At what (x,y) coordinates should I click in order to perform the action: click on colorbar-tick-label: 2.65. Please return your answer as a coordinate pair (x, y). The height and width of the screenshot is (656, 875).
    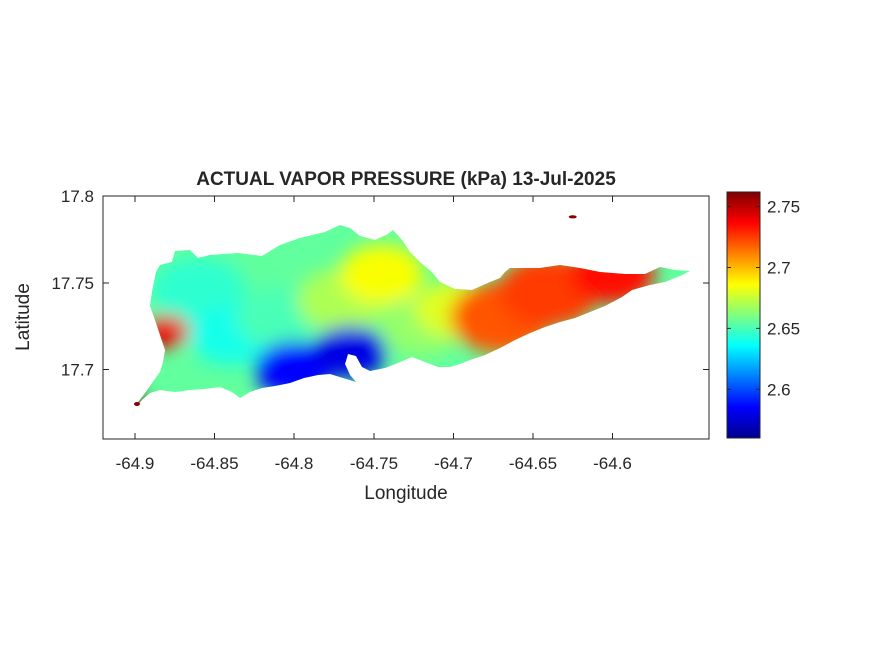
    Looking at the image, I should click on (783, 328).